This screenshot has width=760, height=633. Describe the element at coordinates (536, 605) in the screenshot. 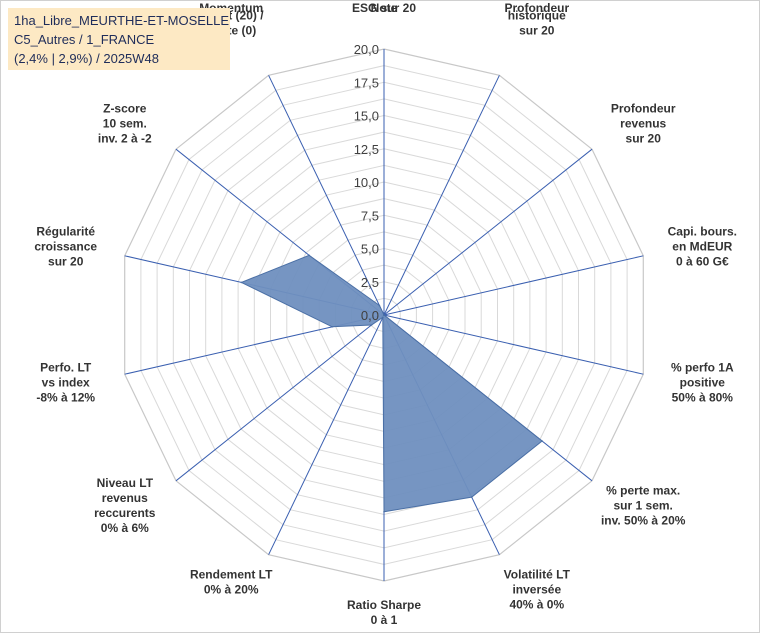

I see `axis-label-line: 40% à 0%` at that location.